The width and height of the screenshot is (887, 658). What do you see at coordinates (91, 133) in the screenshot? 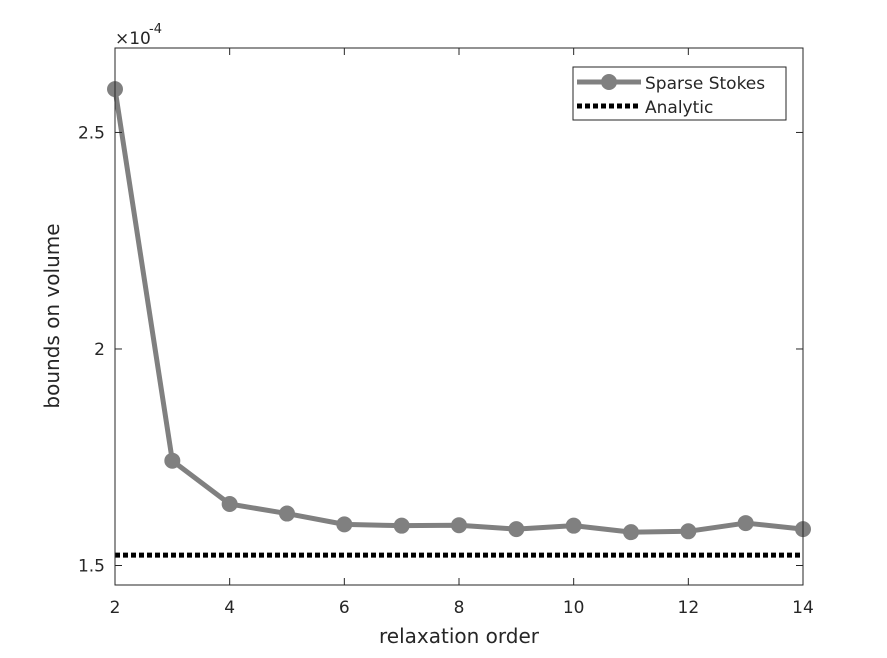
I see `y-tick-label: 2.5` at bounding box center [91, 133].